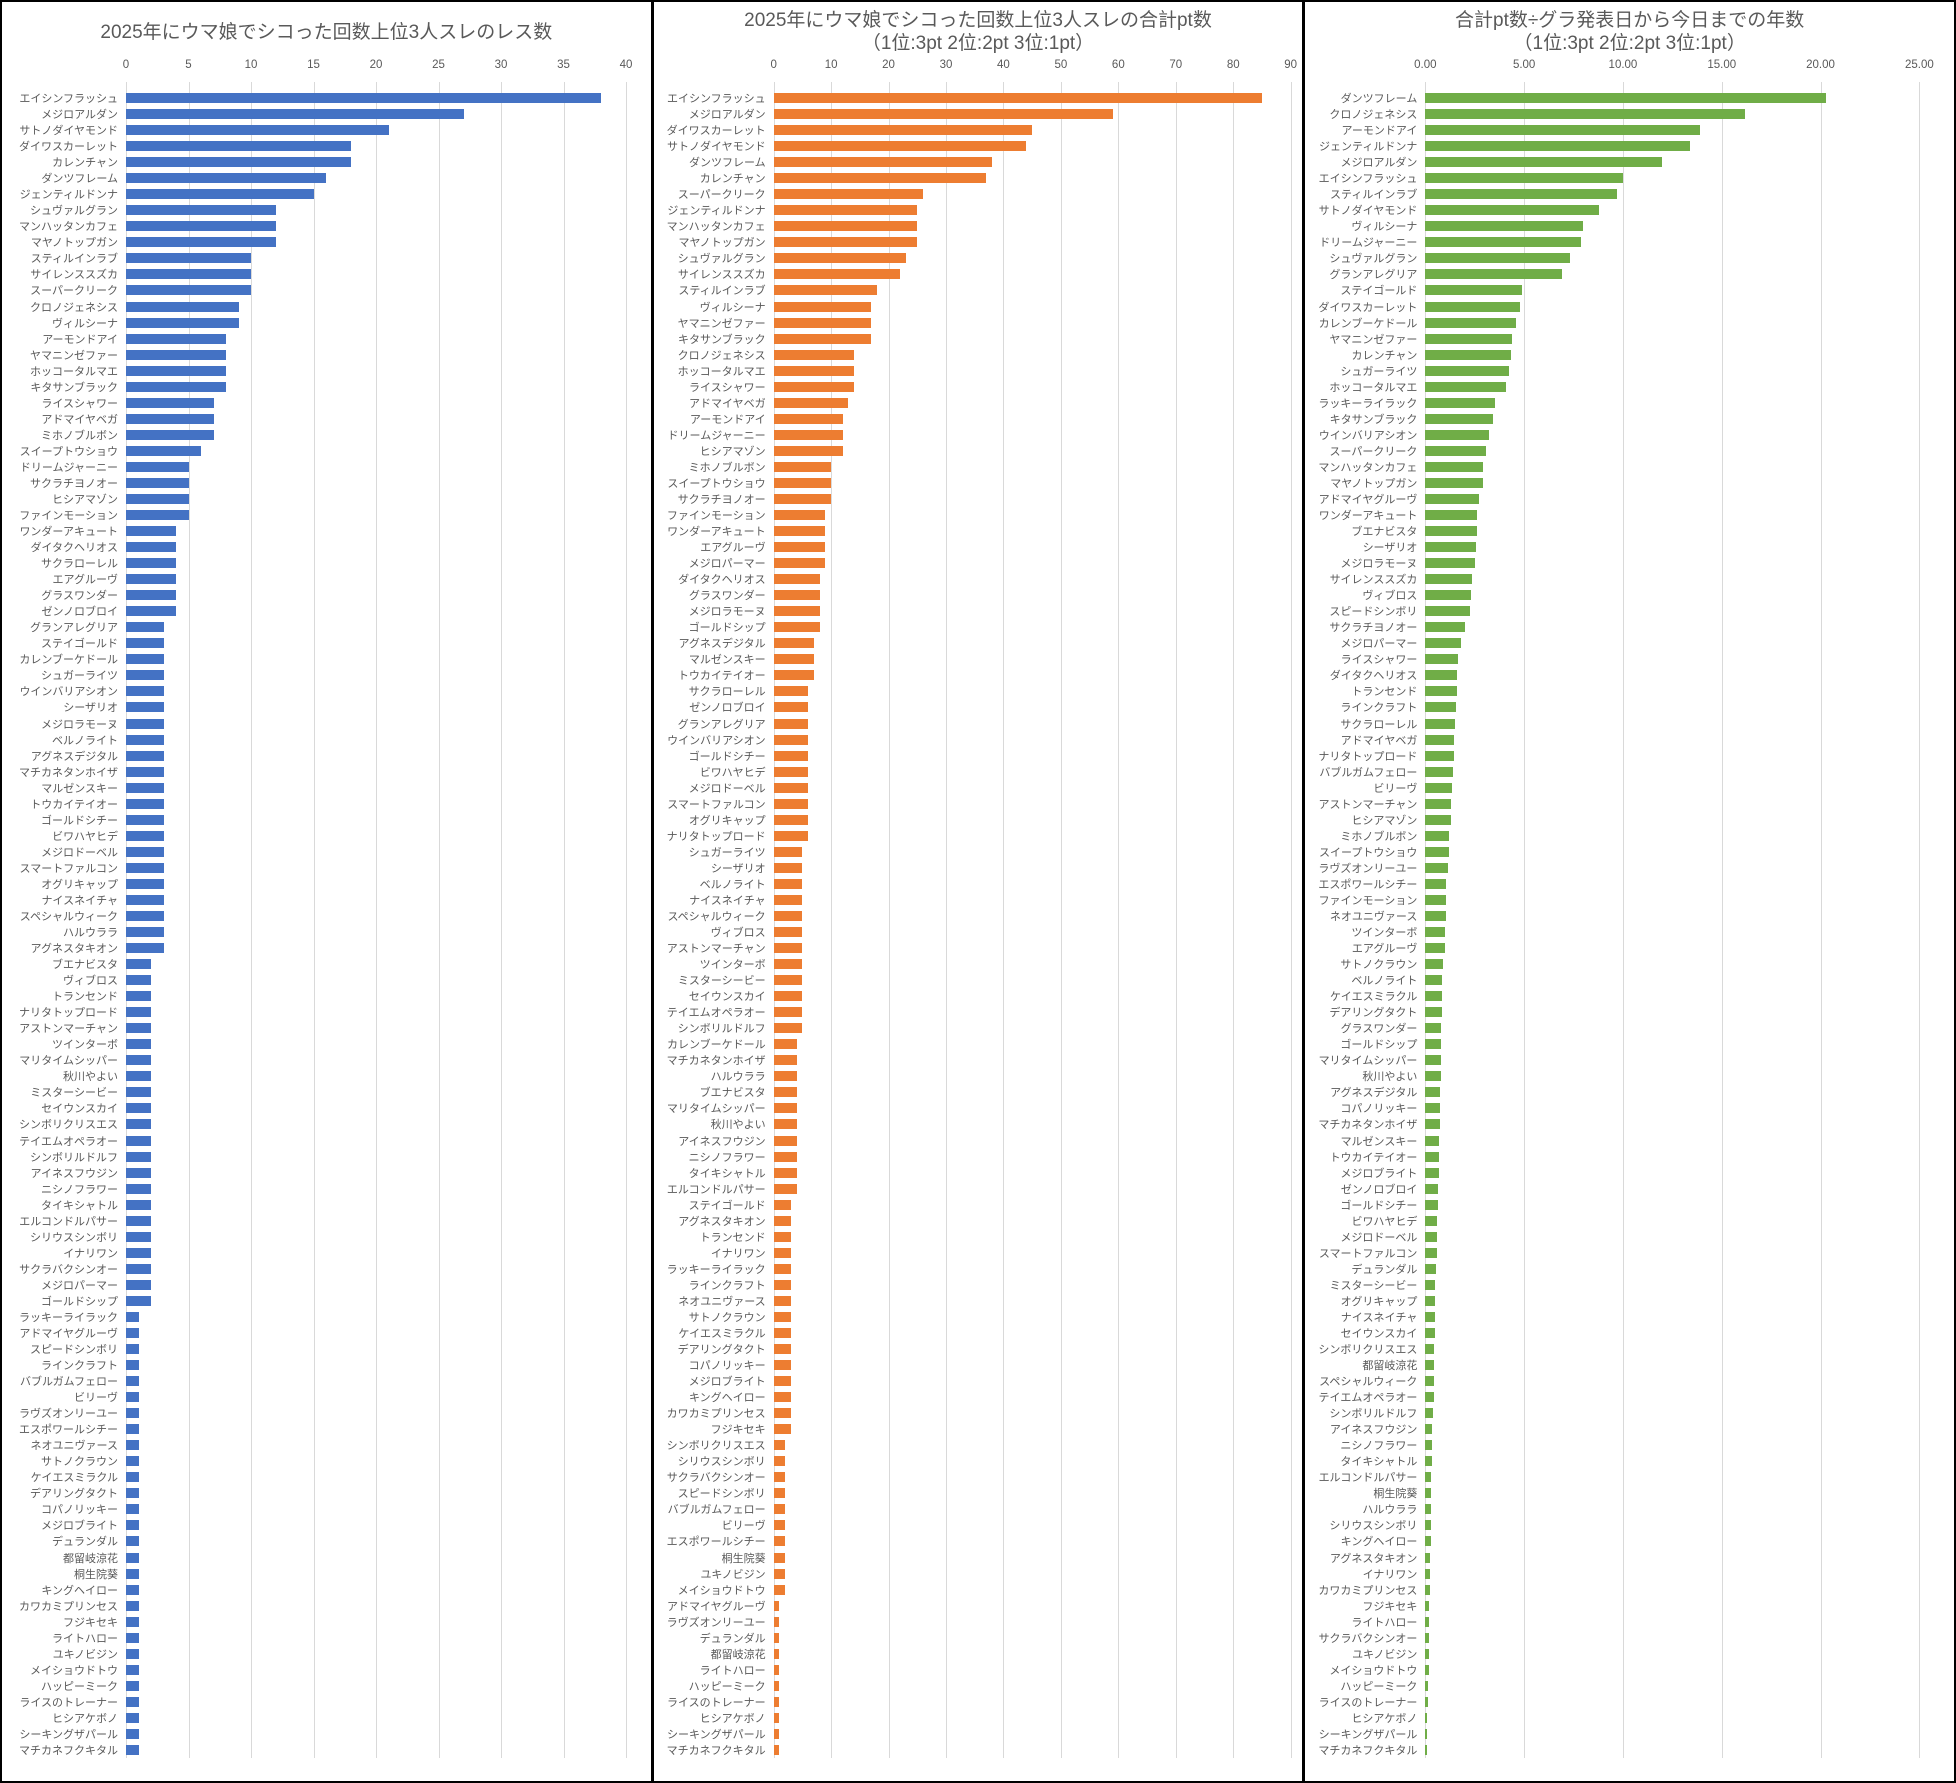 The image size is (1956, 1783). Describe the element at coordinates (326, 595) in the screenshot. I see `bar-row: グラスワンダー` at that location.